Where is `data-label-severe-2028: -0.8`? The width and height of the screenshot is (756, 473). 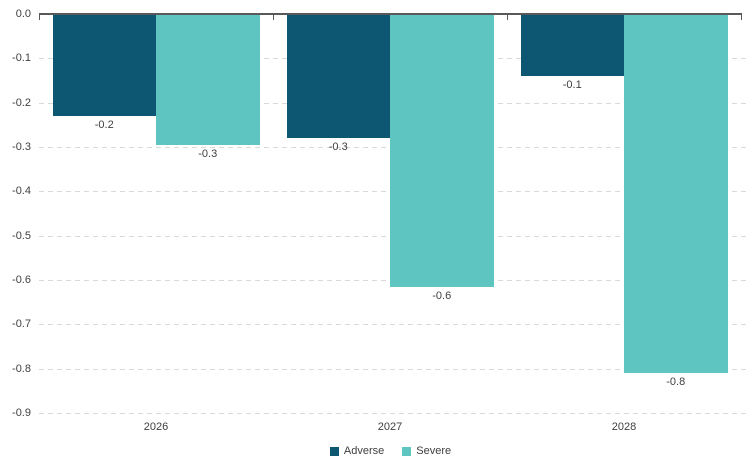
data-label-severe-2028: -0.8 is located at coordinates (676, 382).